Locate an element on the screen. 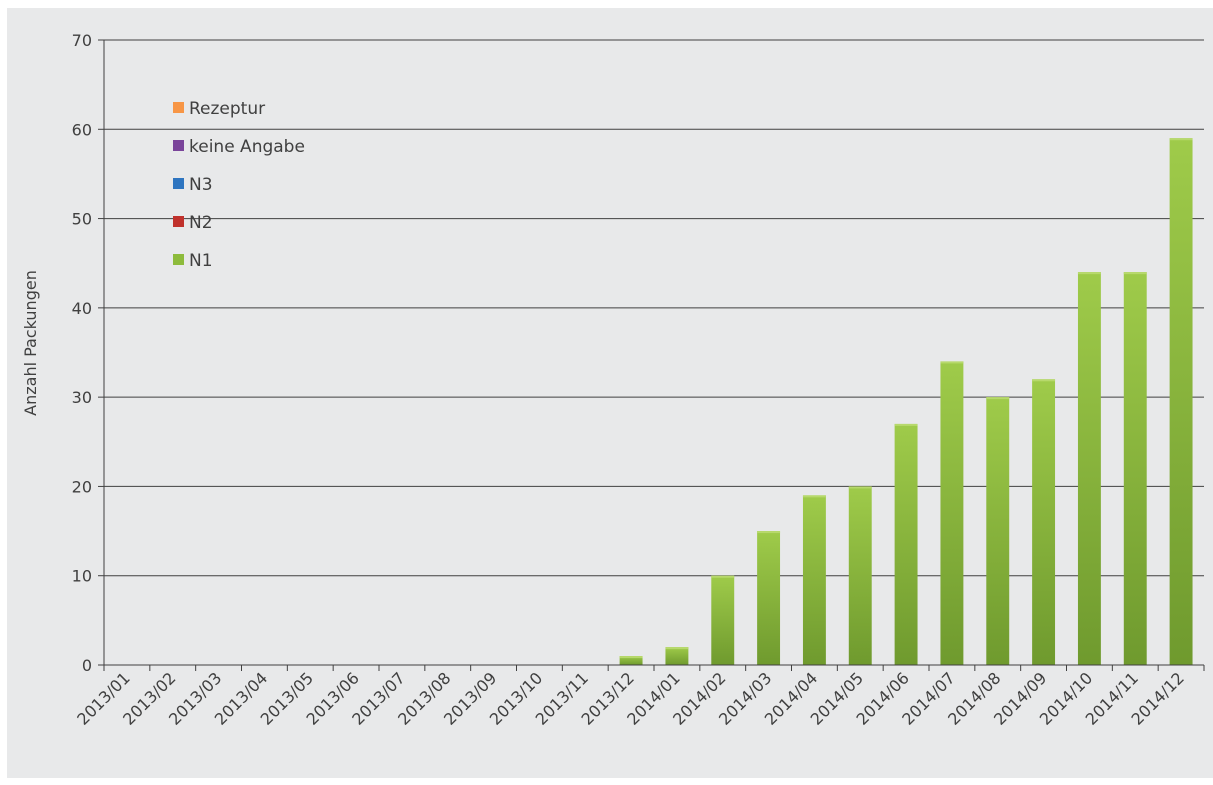  legend-label: N1 is located at coordinates (201, 261).